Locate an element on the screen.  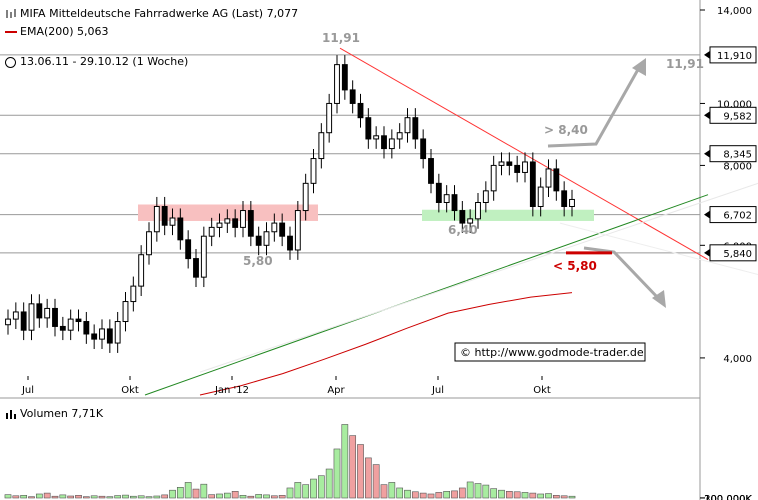
y-tick-label: 10,000 is located at coordinates (734, 104).